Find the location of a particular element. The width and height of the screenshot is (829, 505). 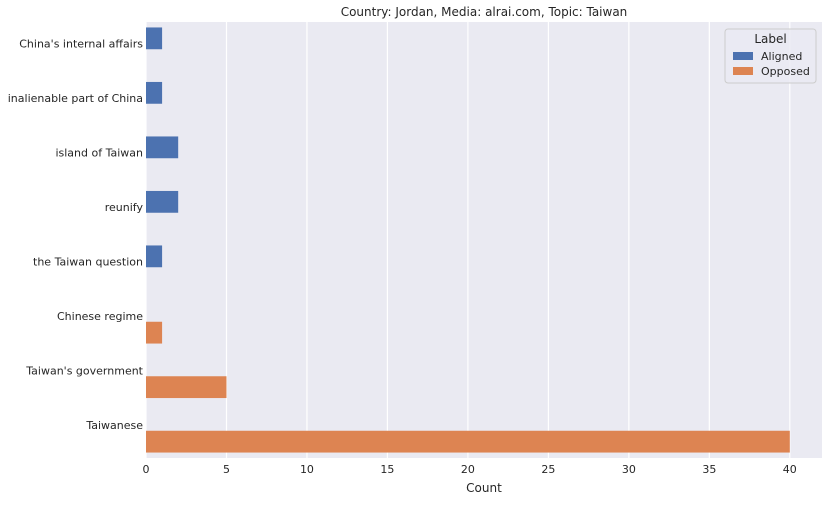

y-tick-label-5: Chinese regime is located at coordinates (100, 316).